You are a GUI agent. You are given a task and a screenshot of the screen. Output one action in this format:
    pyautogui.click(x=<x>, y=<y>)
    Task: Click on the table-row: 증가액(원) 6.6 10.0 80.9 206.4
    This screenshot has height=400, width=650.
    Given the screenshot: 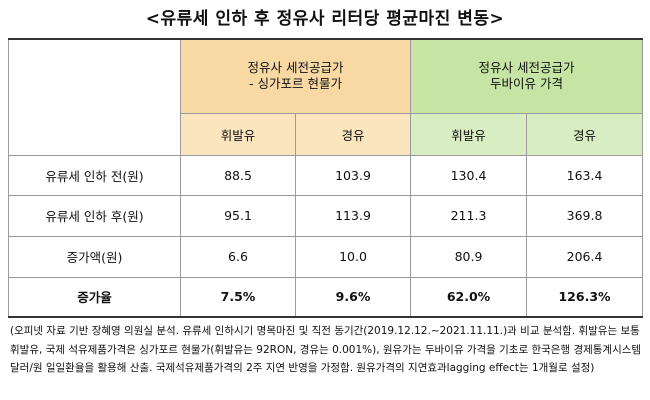 What is the action you would take?
    pyautogui.click(x=326, y=256)
    